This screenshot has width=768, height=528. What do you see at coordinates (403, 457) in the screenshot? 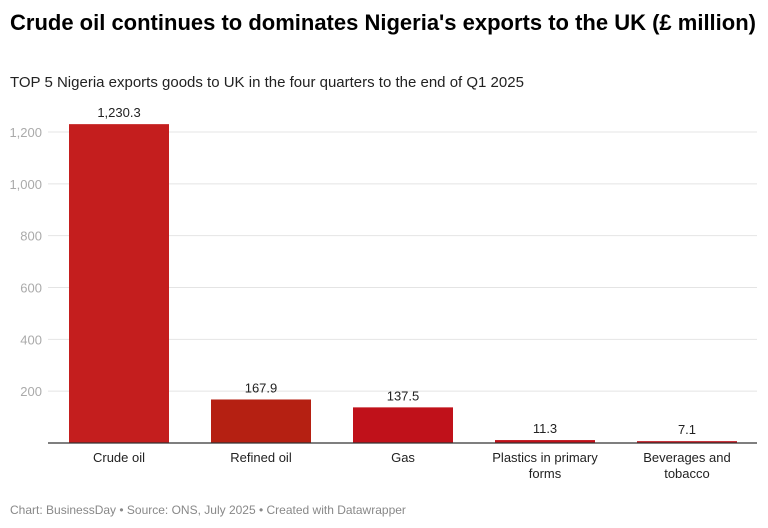
I see `x-category-label: Gas` at bounding box center [403, 457].